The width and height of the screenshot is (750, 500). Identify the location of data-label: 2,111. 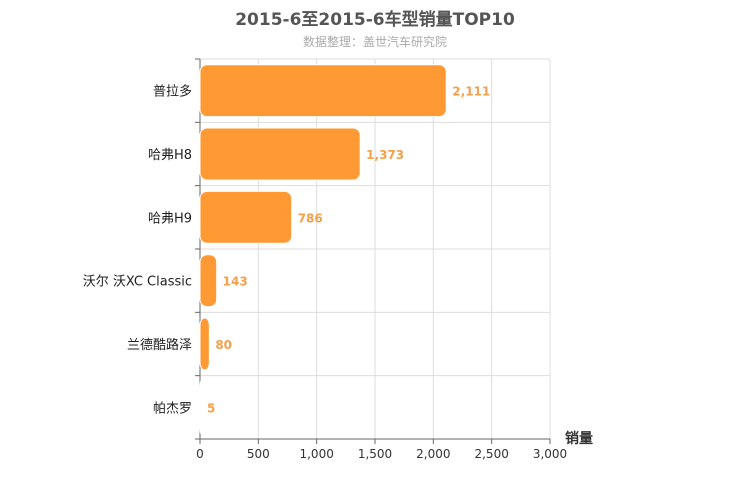
(471, 92).